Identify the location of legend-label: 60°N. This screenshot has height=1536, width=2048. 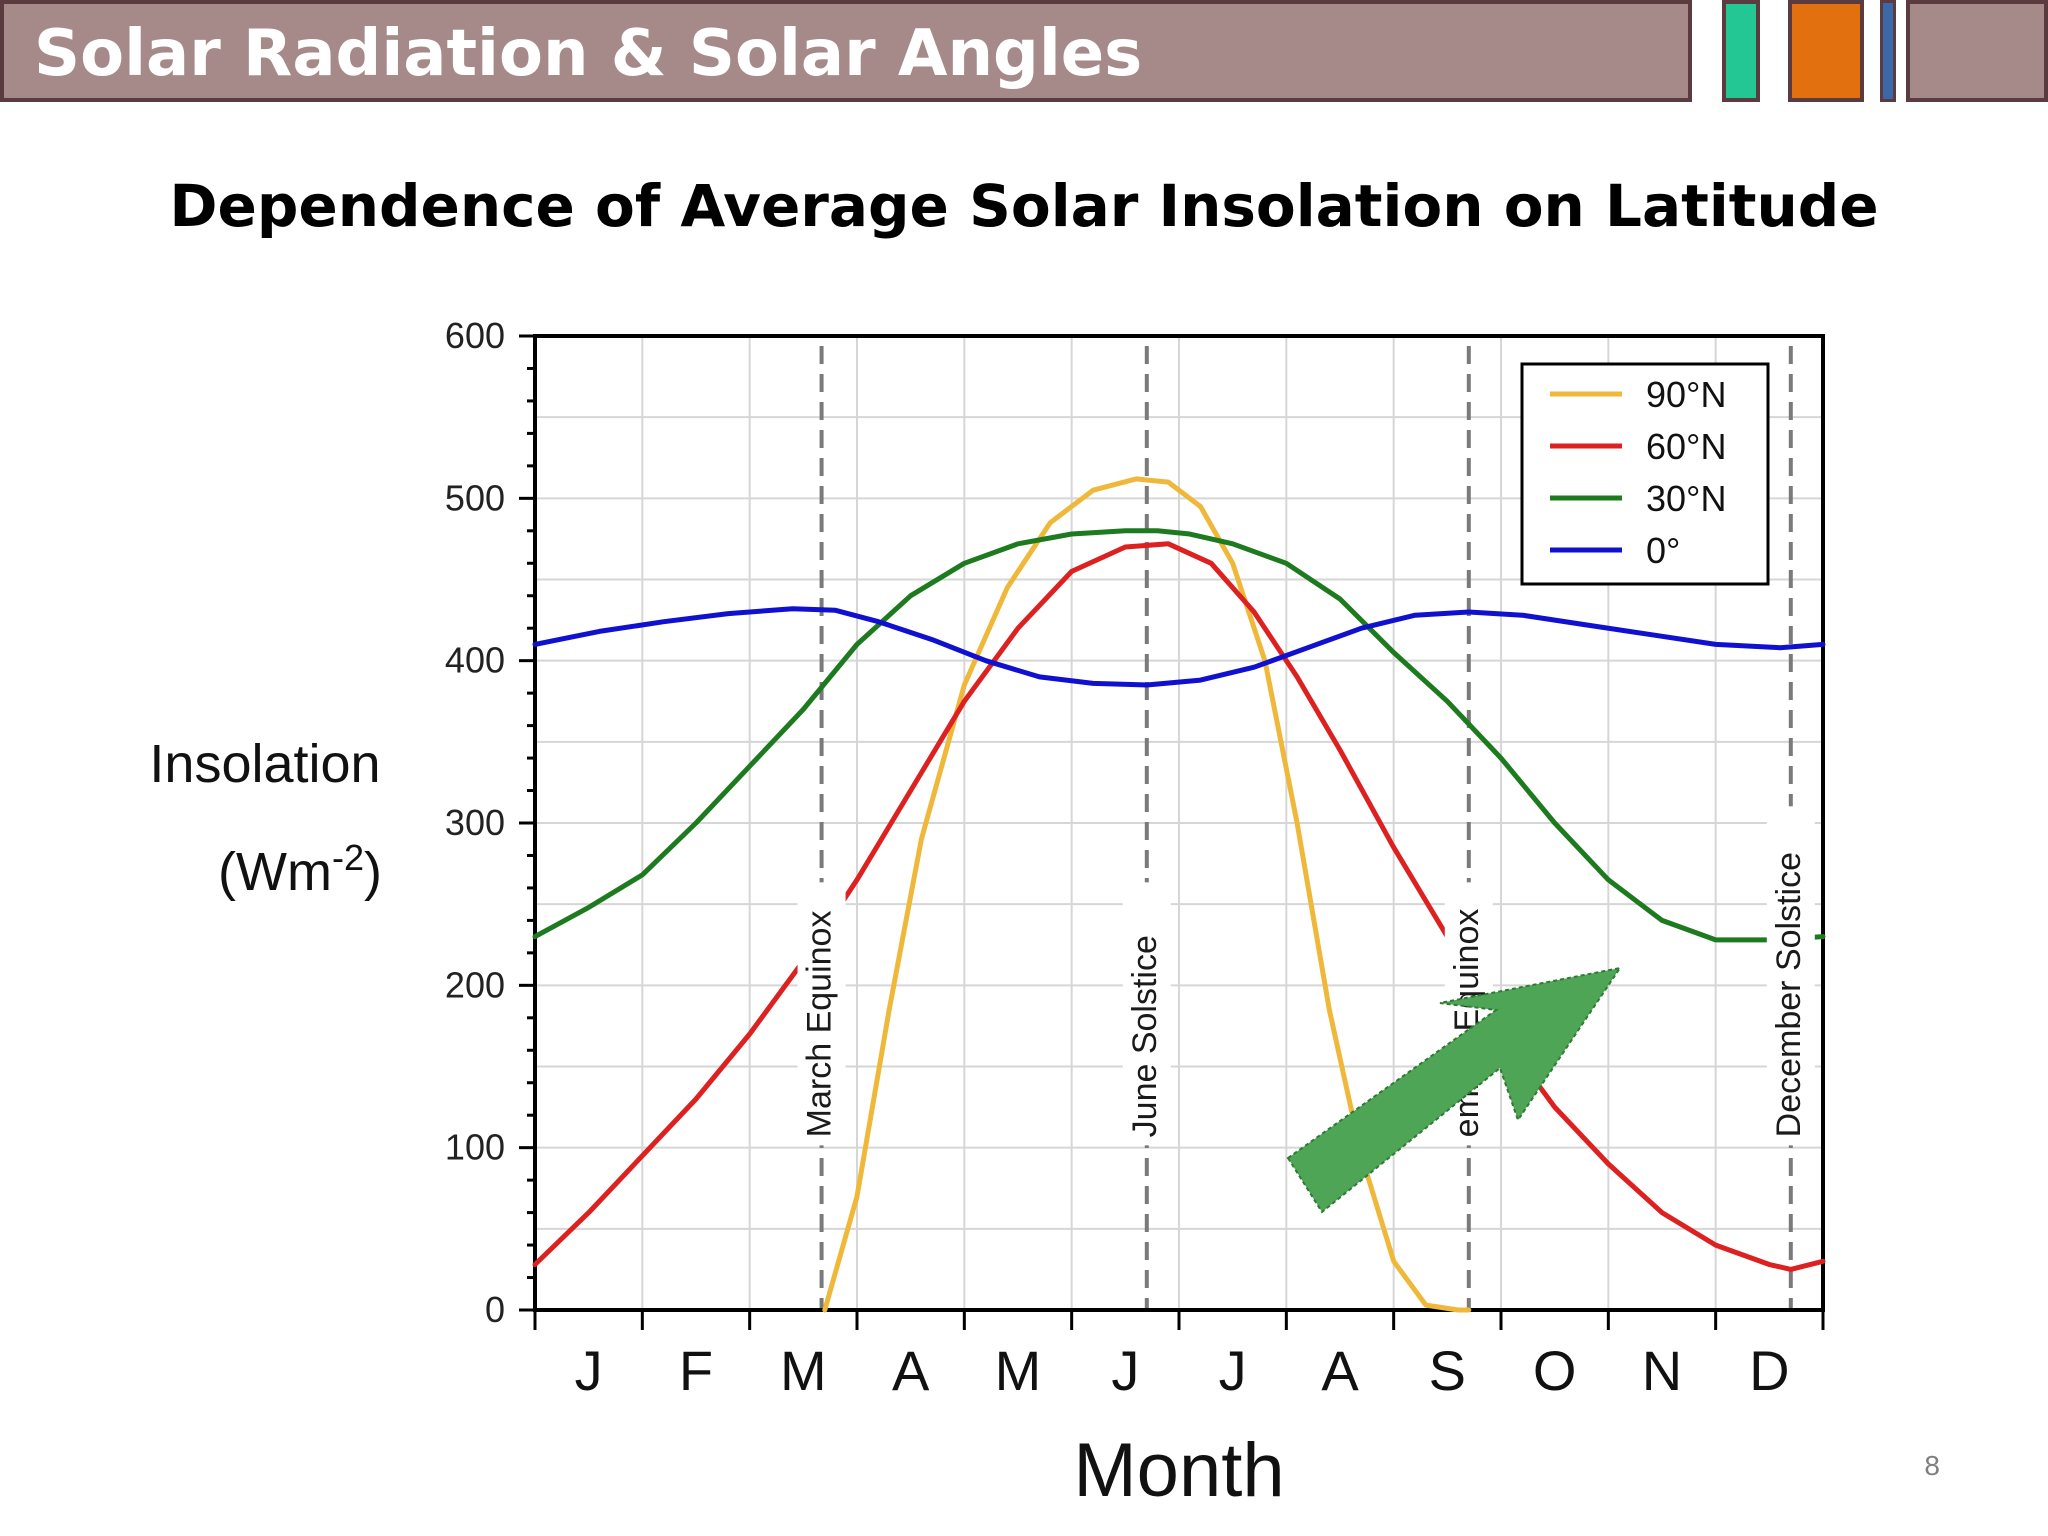
(1686, 446).